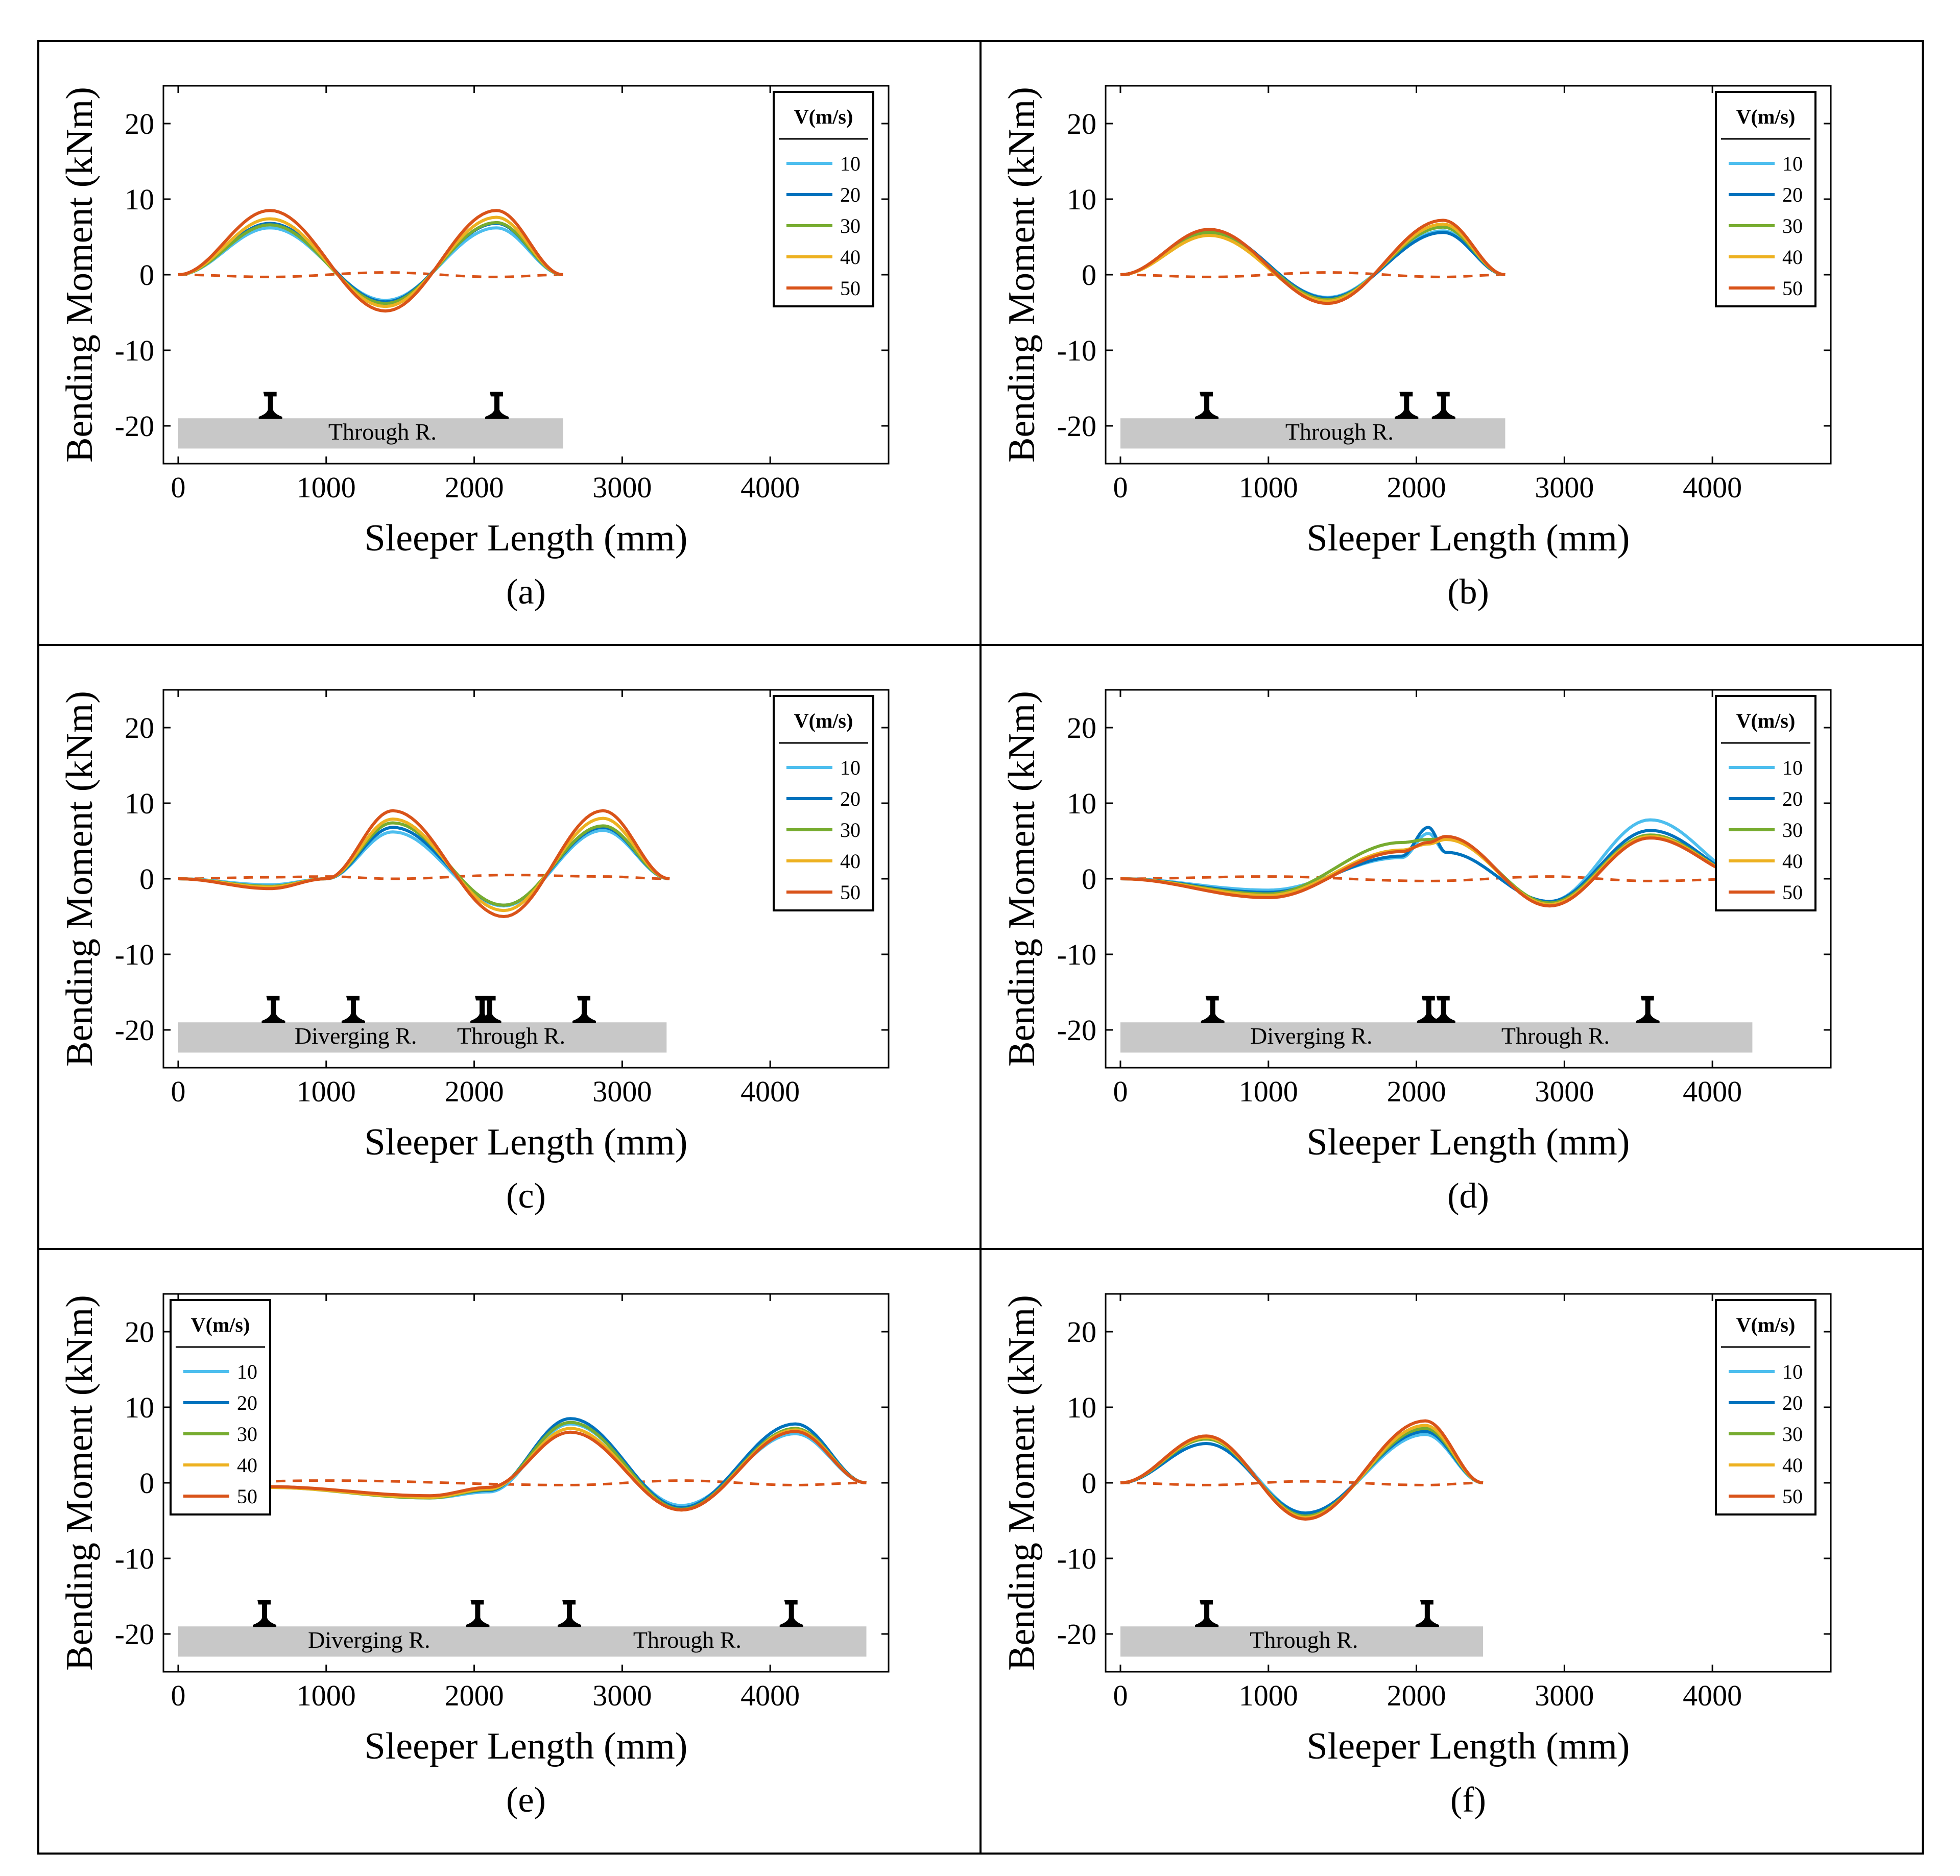  Describe the element at coordinates (526, 592) in the screenshot. I see `panel-label: (a)` at that location.